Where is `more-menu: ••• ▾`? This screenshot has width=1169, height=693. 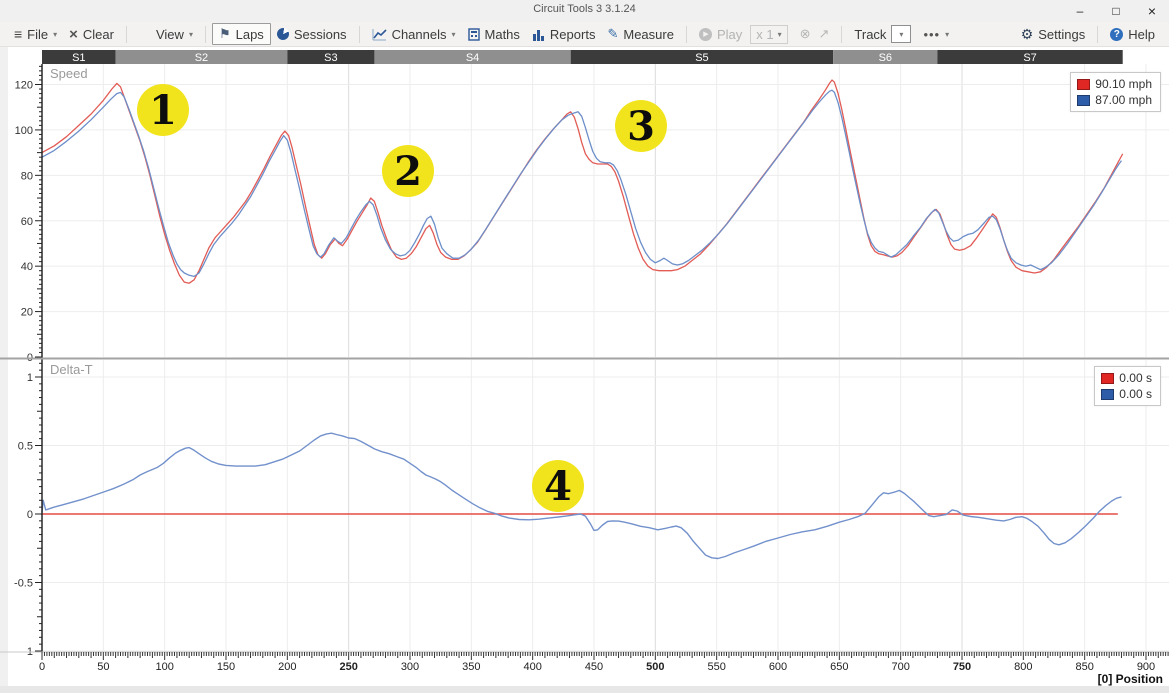
more-menu: ••• ▾ is located at coordinates (936, 34).